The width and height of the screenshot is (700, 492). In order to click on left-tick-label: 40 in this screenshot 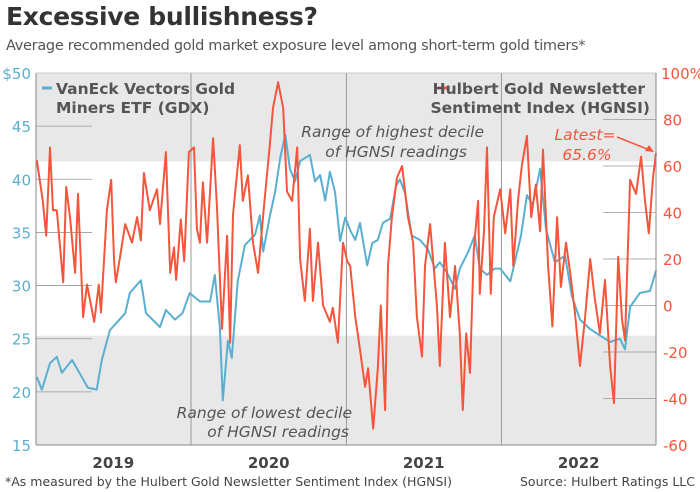, I will do `click(21, 180)`.